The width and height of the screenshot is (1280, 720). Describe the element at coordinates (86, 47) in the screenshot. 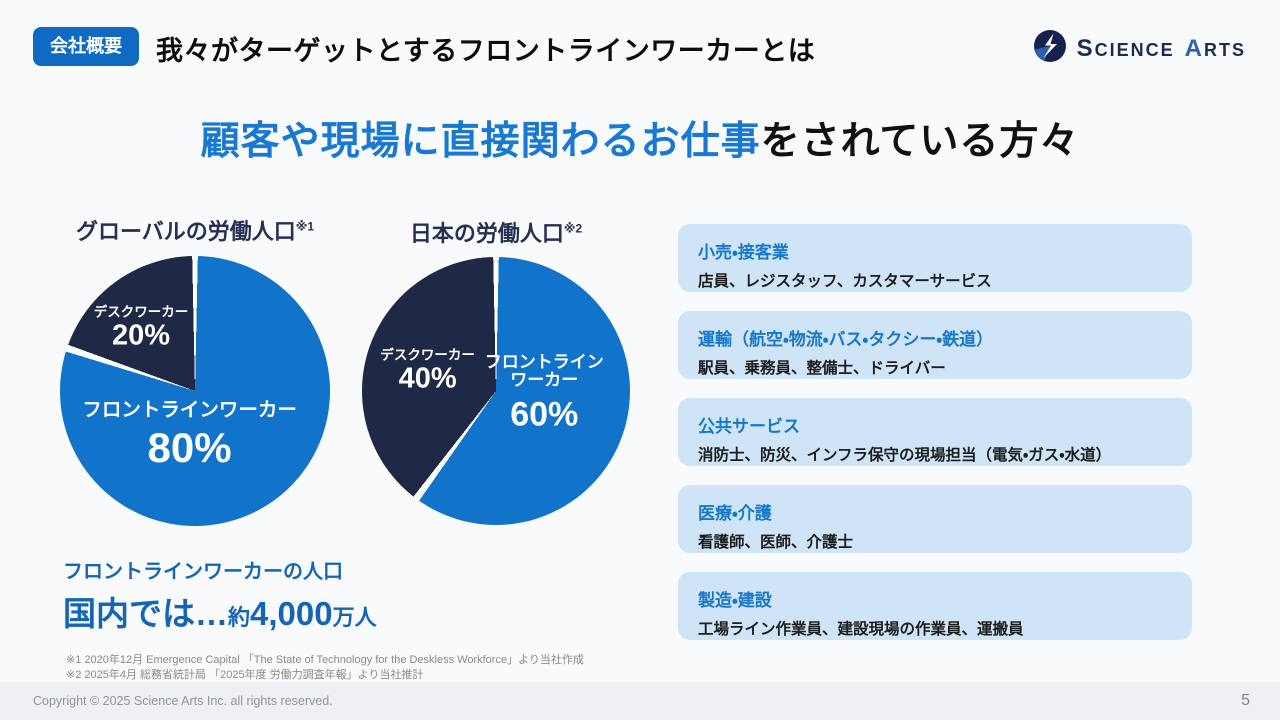

I see `section-badge: 会社概要` at that location.